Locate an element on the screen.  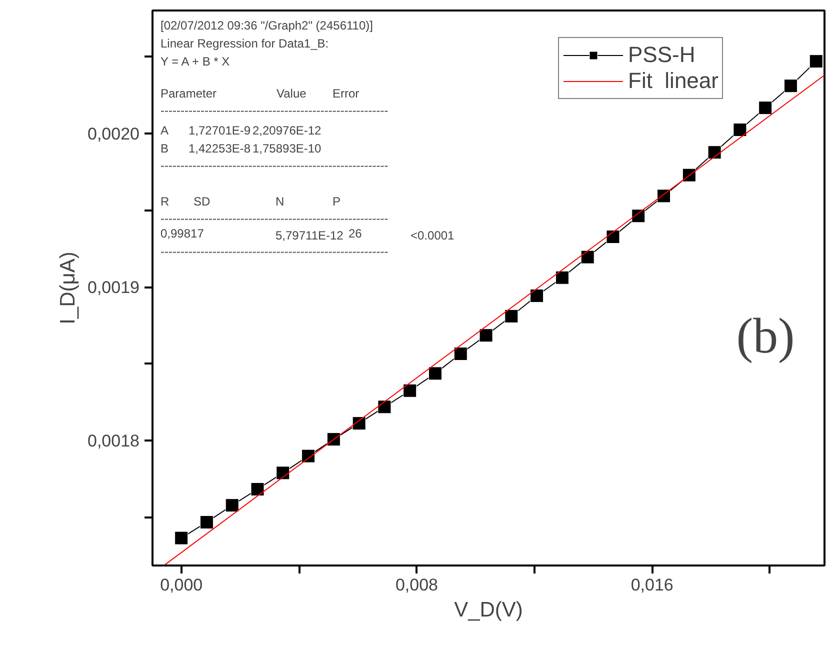
x-tick-label: 0,016 is located at coordinates (652, 585).